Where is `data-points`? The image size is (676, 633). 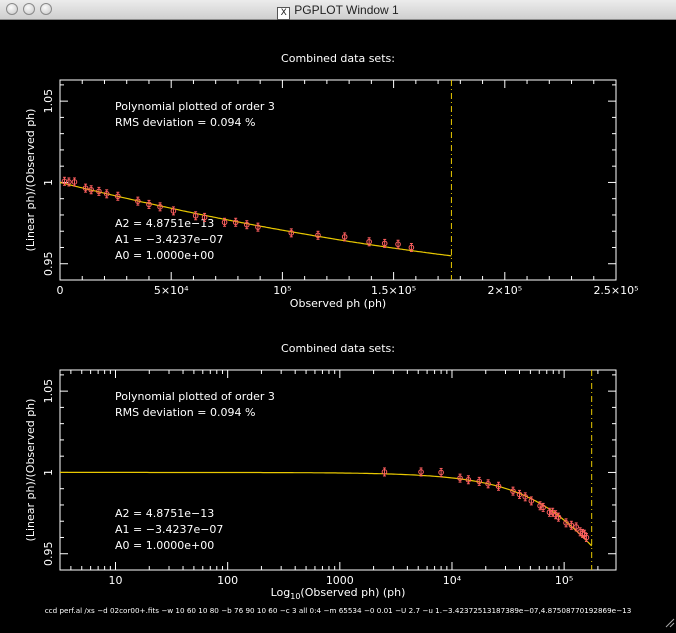 data-points is located at coordinates (485, 504).